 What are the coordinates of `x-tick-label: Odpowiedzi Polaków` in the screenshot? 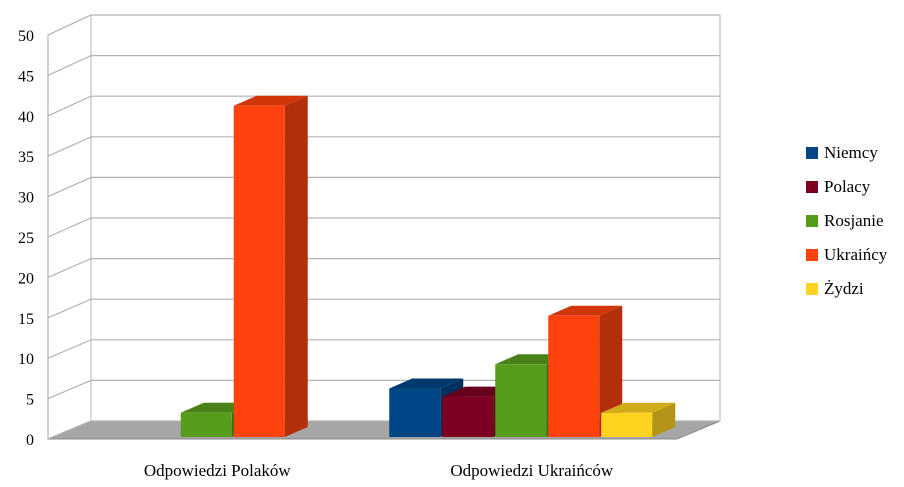 It's located at (218, 470).